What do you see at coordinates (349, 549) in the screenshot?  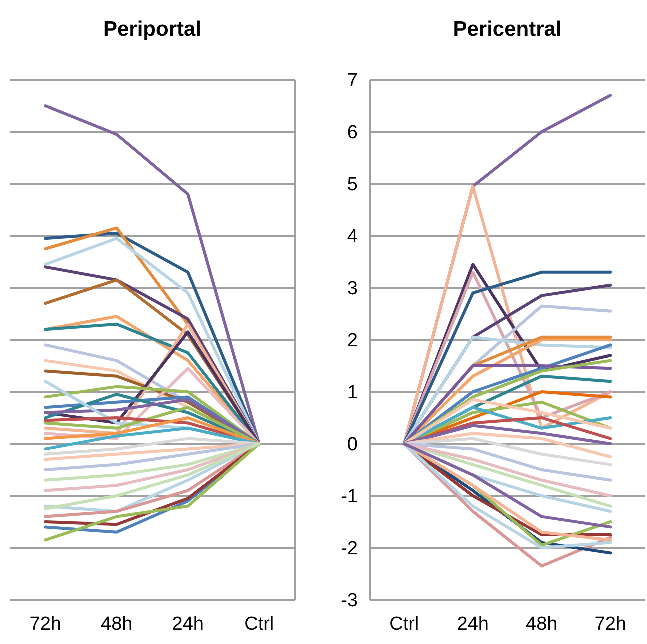 I see `y-tick-label: -2` at bounding box center [349, 549].